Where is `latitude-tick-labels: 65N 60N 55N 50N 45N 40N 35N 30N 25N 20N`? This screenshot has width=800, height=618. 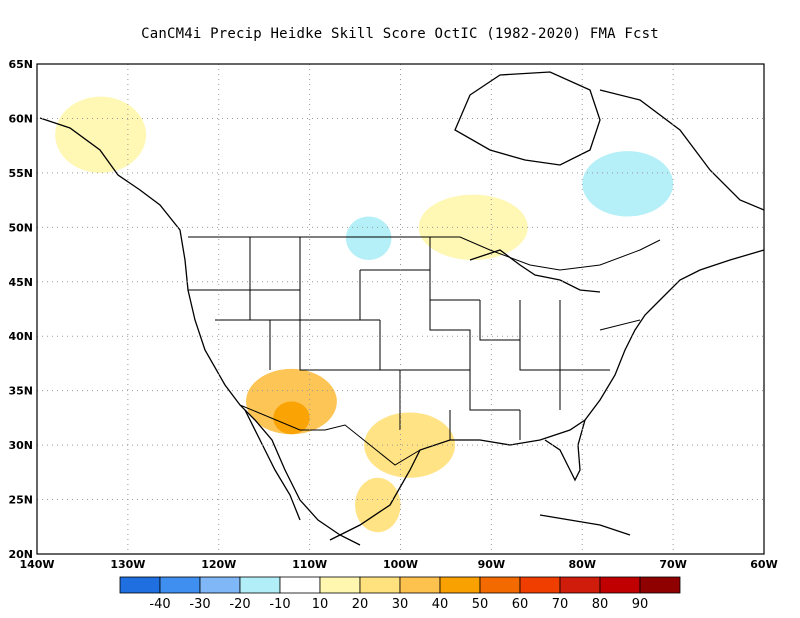
latitude-tick-labels: 65N 60N 55N 50N 45N 40N 35N 30N 25N 20N is located at coordinates (20, 309).